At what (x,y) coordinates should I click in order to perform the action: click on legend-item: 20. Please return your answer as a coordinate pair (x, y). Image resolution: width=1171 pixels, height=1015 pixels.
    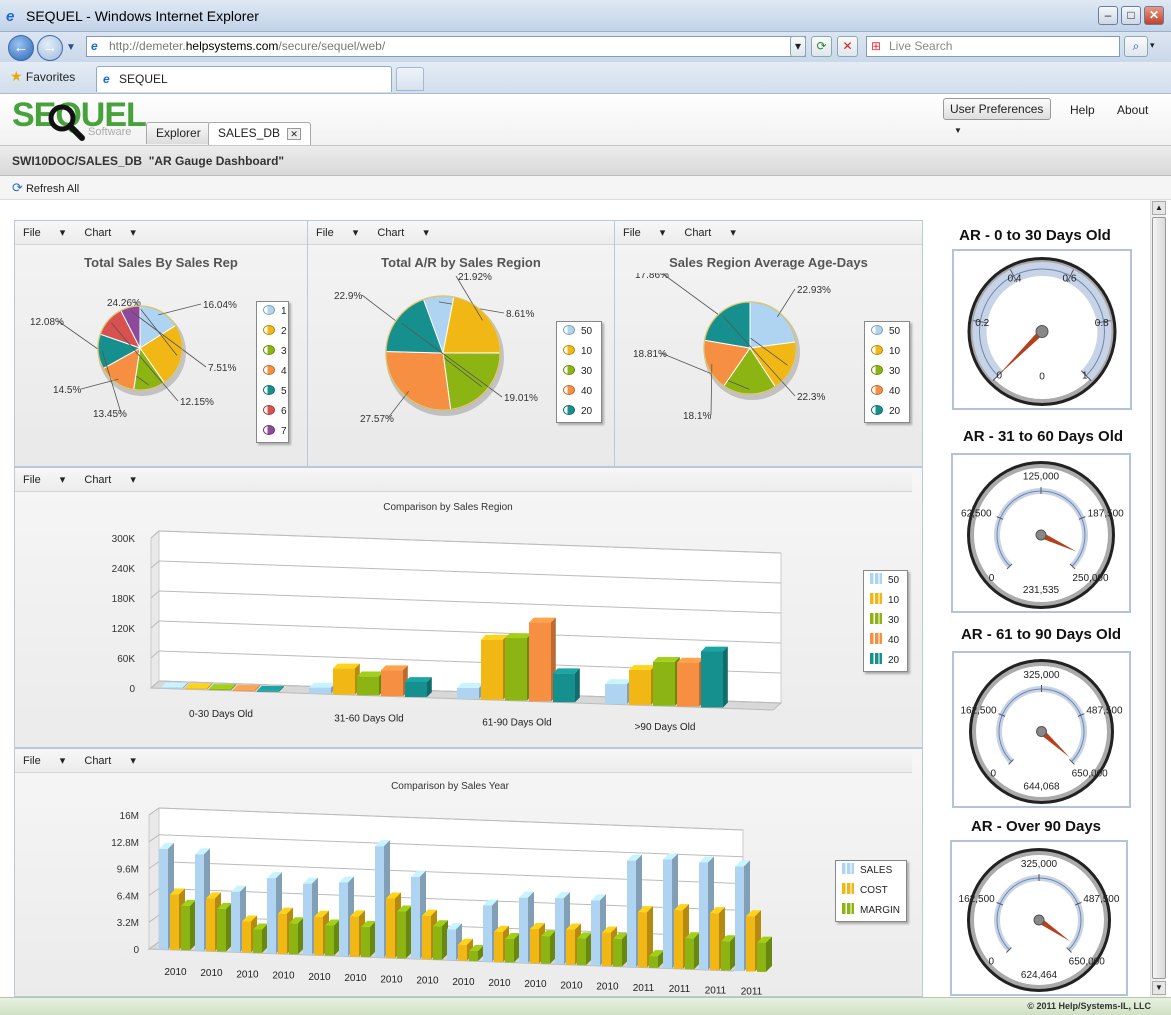
    Looking at the image, I should click on (885, 661).